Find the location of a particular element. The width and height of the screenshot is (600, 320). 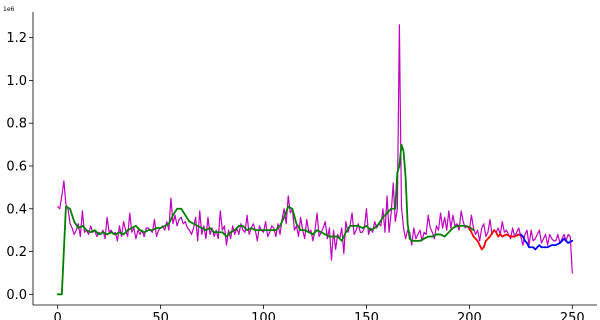

y-tick-label: 1.0 is located at coordinates (16, 81).